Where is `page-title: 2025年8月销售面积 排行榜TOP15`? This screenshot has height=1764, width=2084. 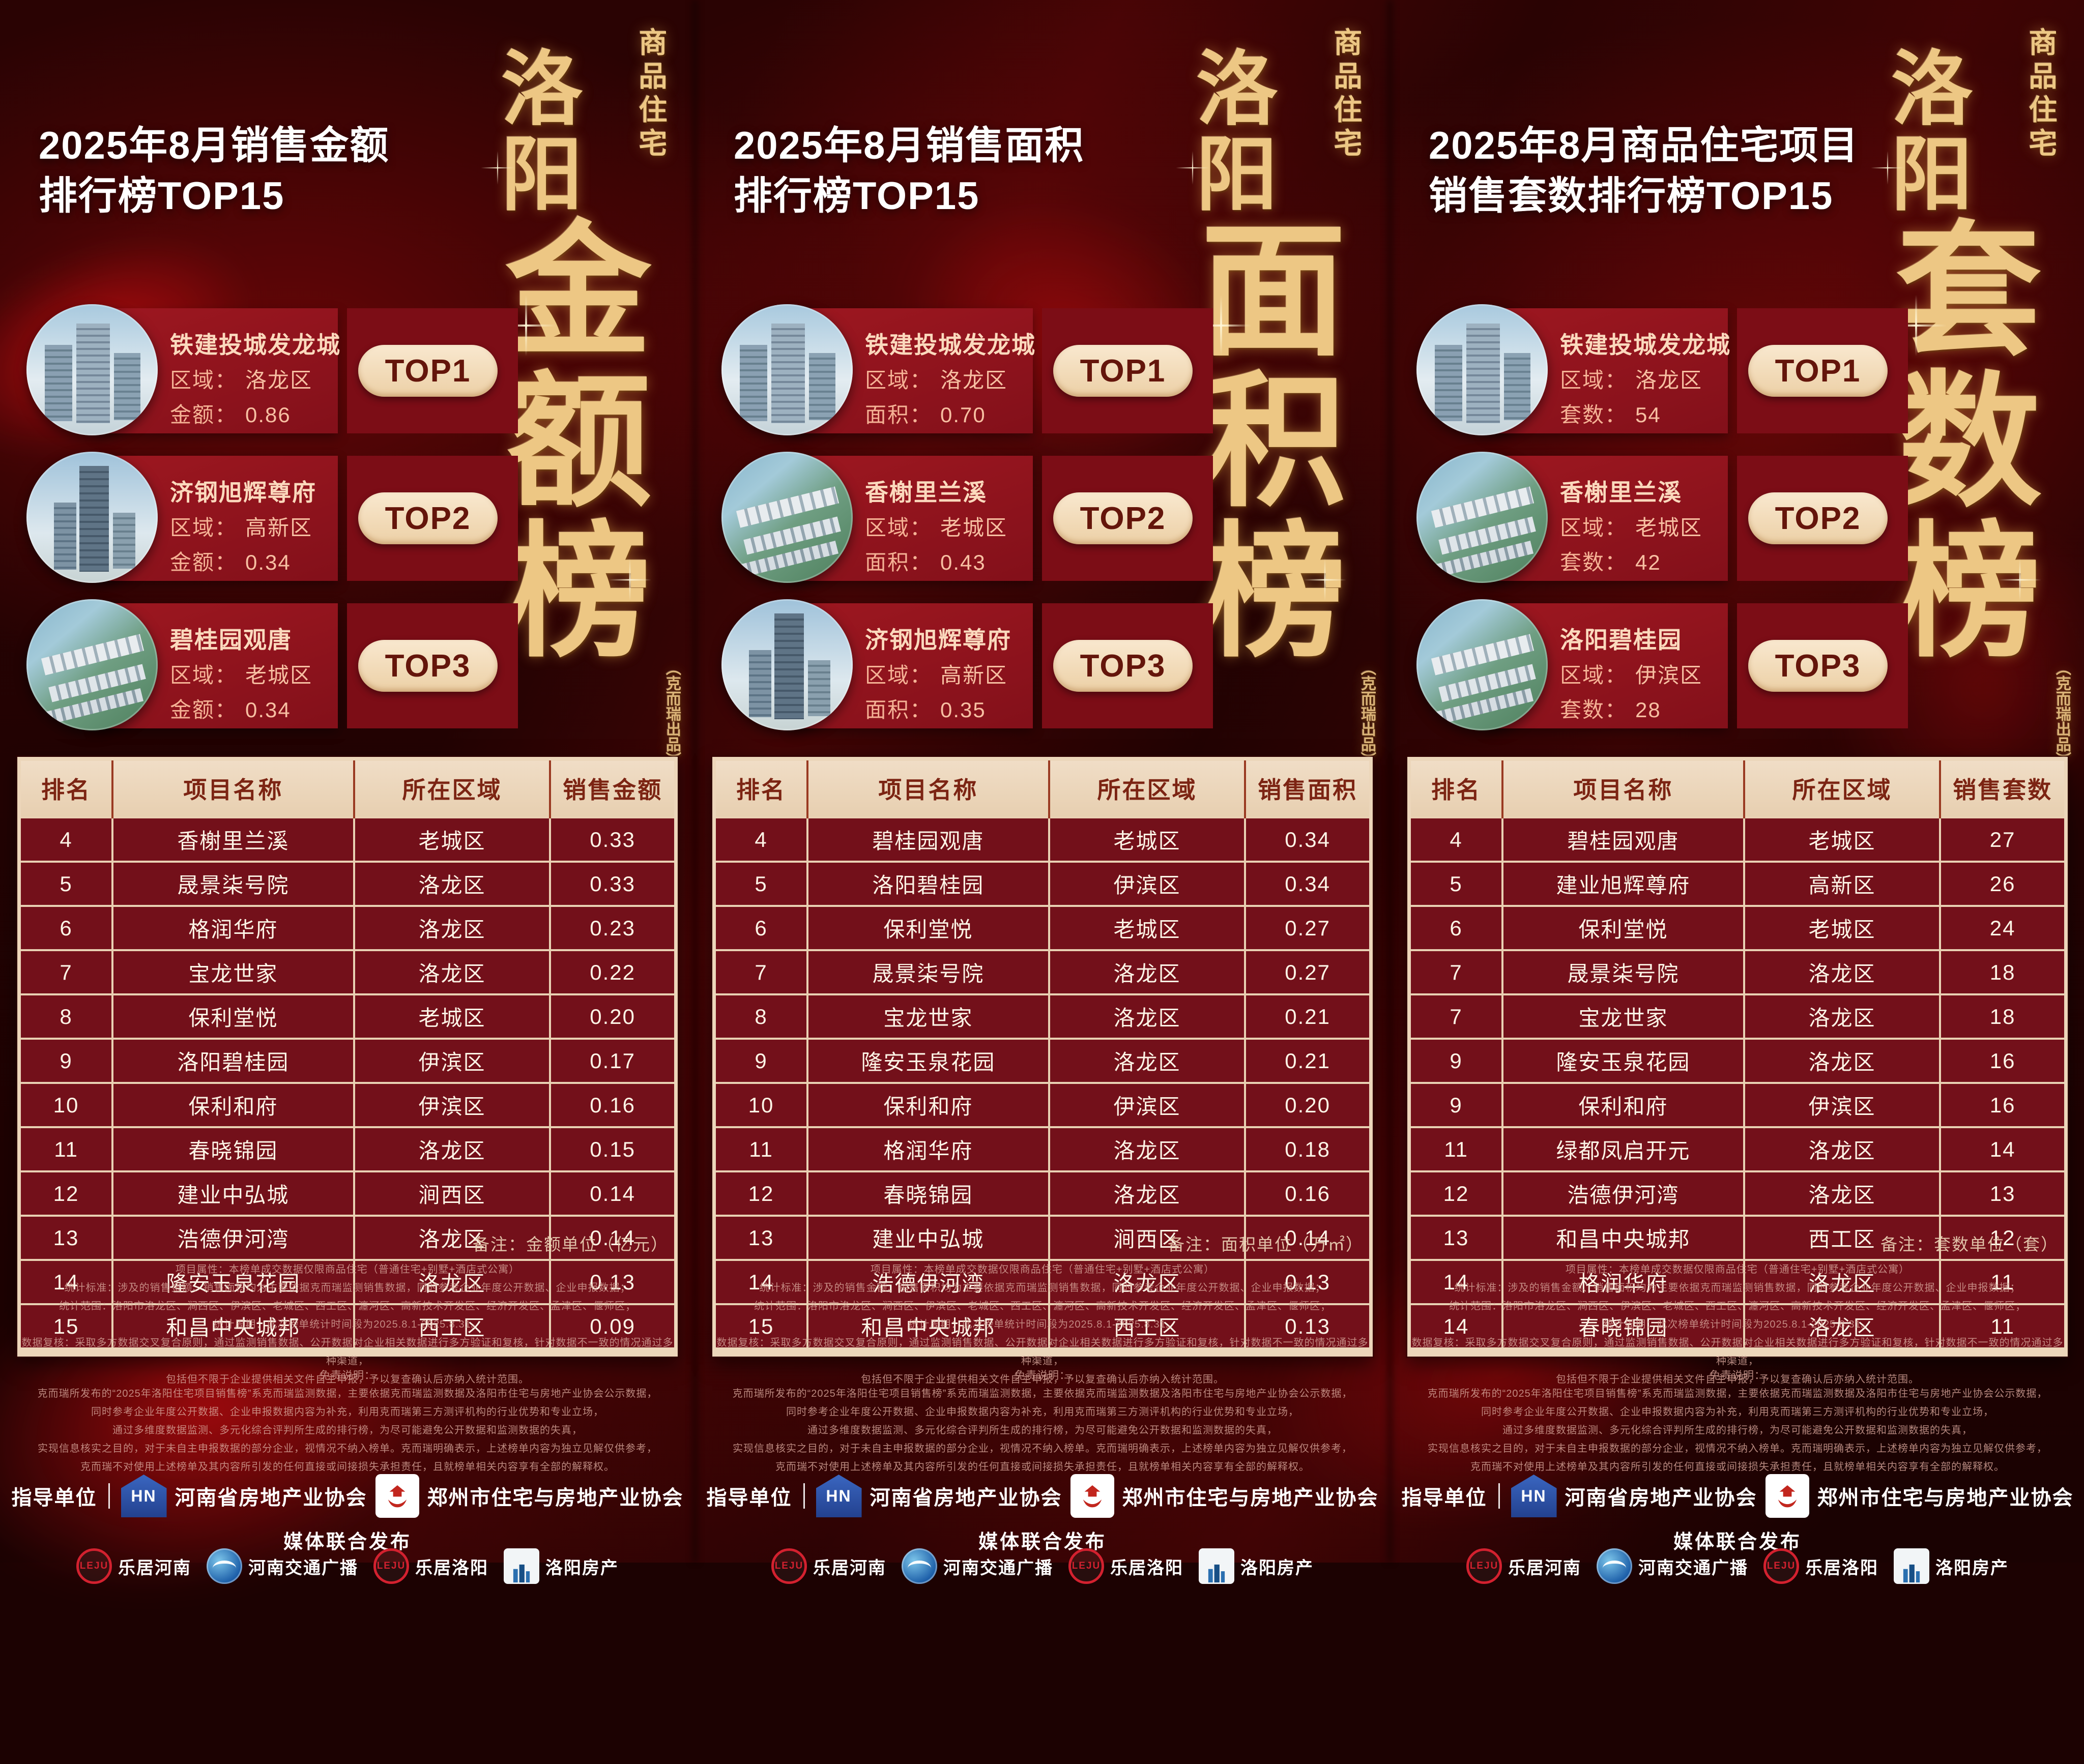
page-title: 2025年8月销售面积 排行榜TOP15 is located at coordinates (909, 171).